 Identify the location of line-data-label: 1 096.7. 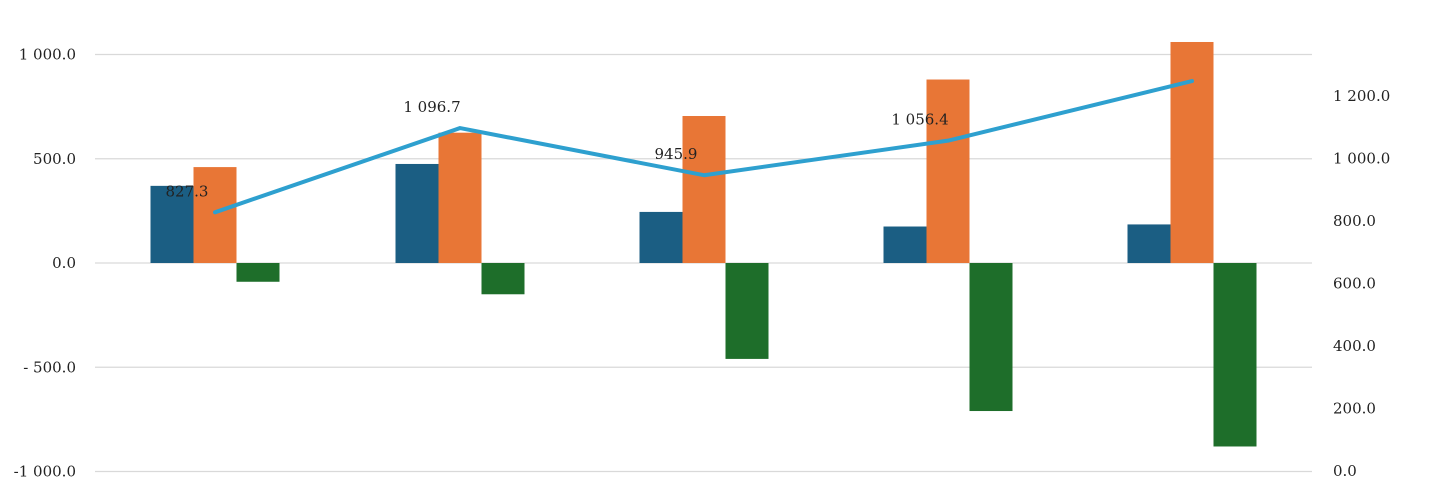
(431, 107).